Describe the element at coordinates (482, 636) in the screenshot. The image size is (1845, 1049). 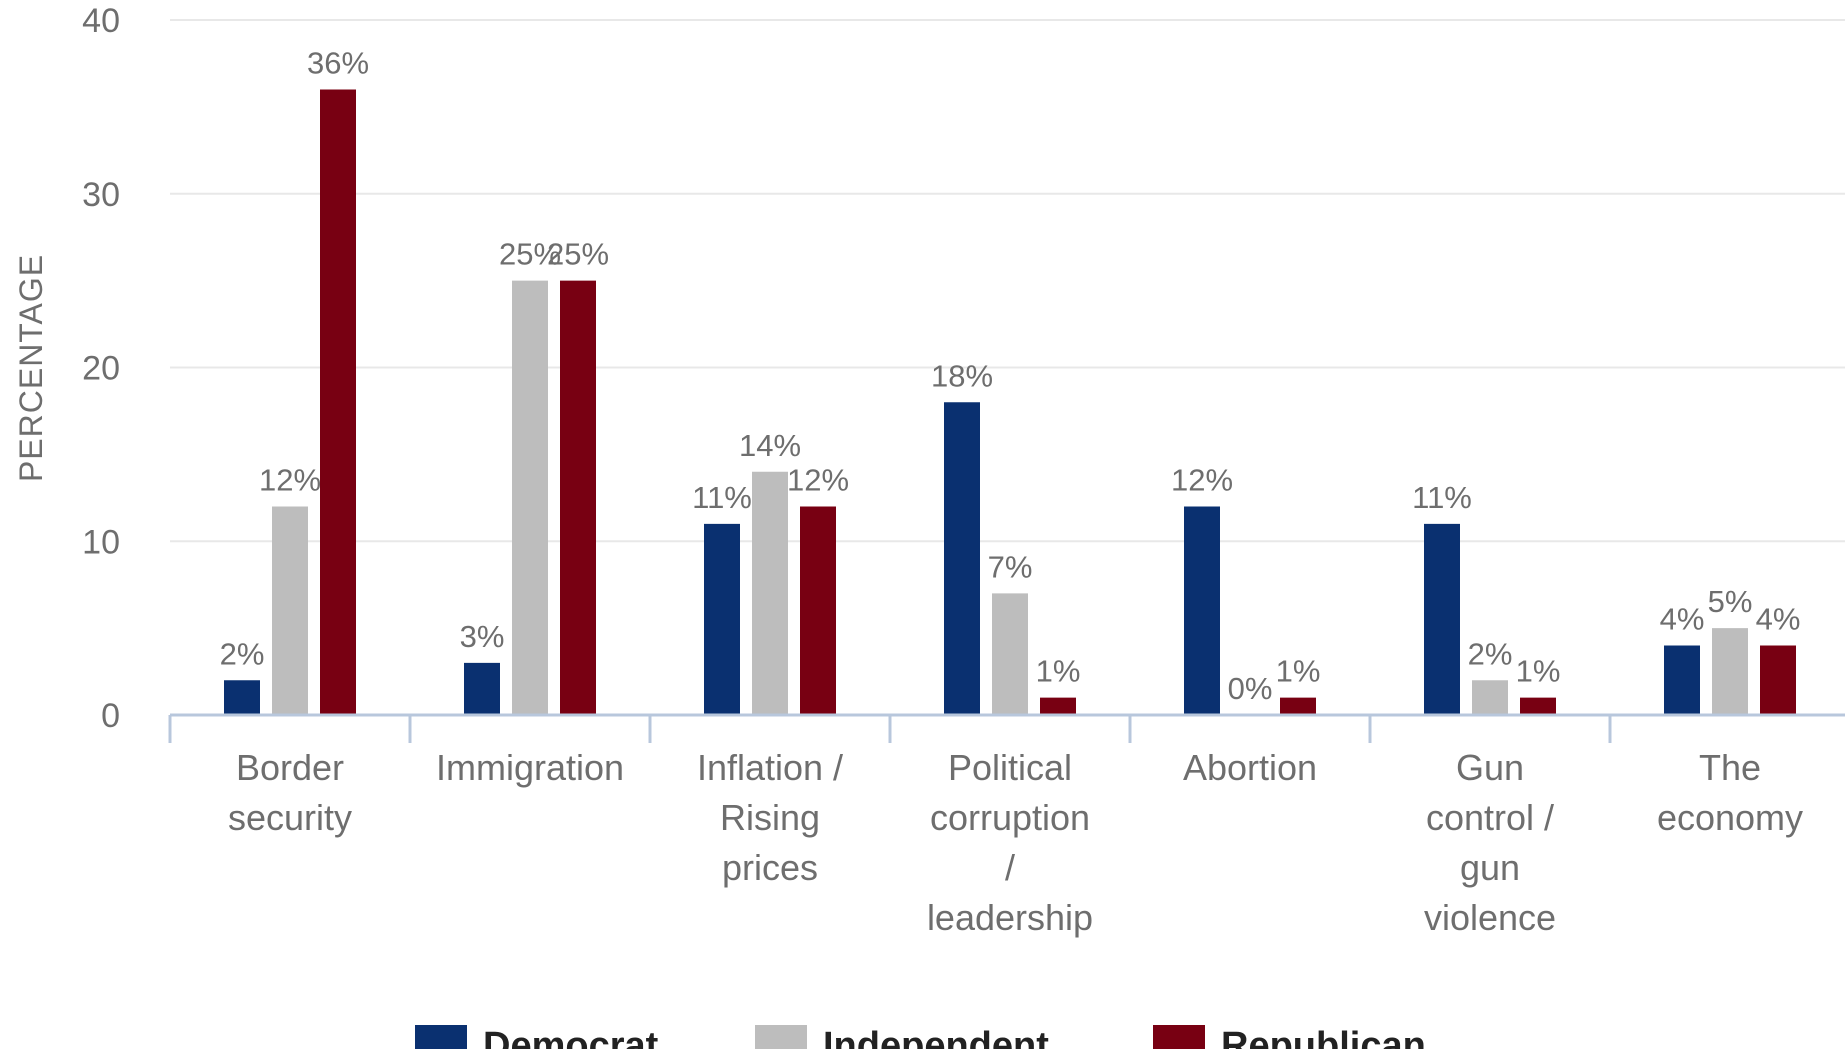
I see `data-label-democrat: 3%` at that location.